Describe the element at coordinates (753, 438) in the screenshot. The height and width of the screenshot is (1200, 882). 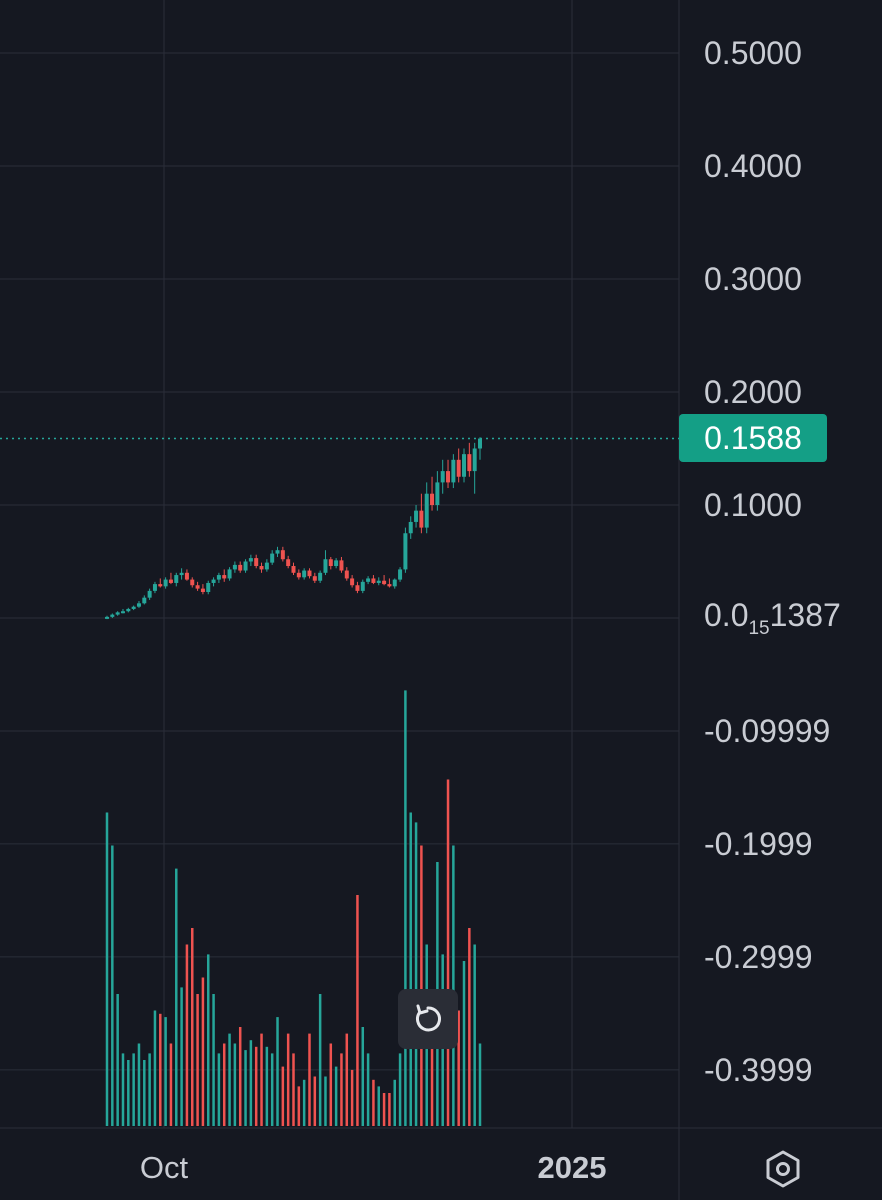
I see `last-price-badge: 0.1588` at that location.